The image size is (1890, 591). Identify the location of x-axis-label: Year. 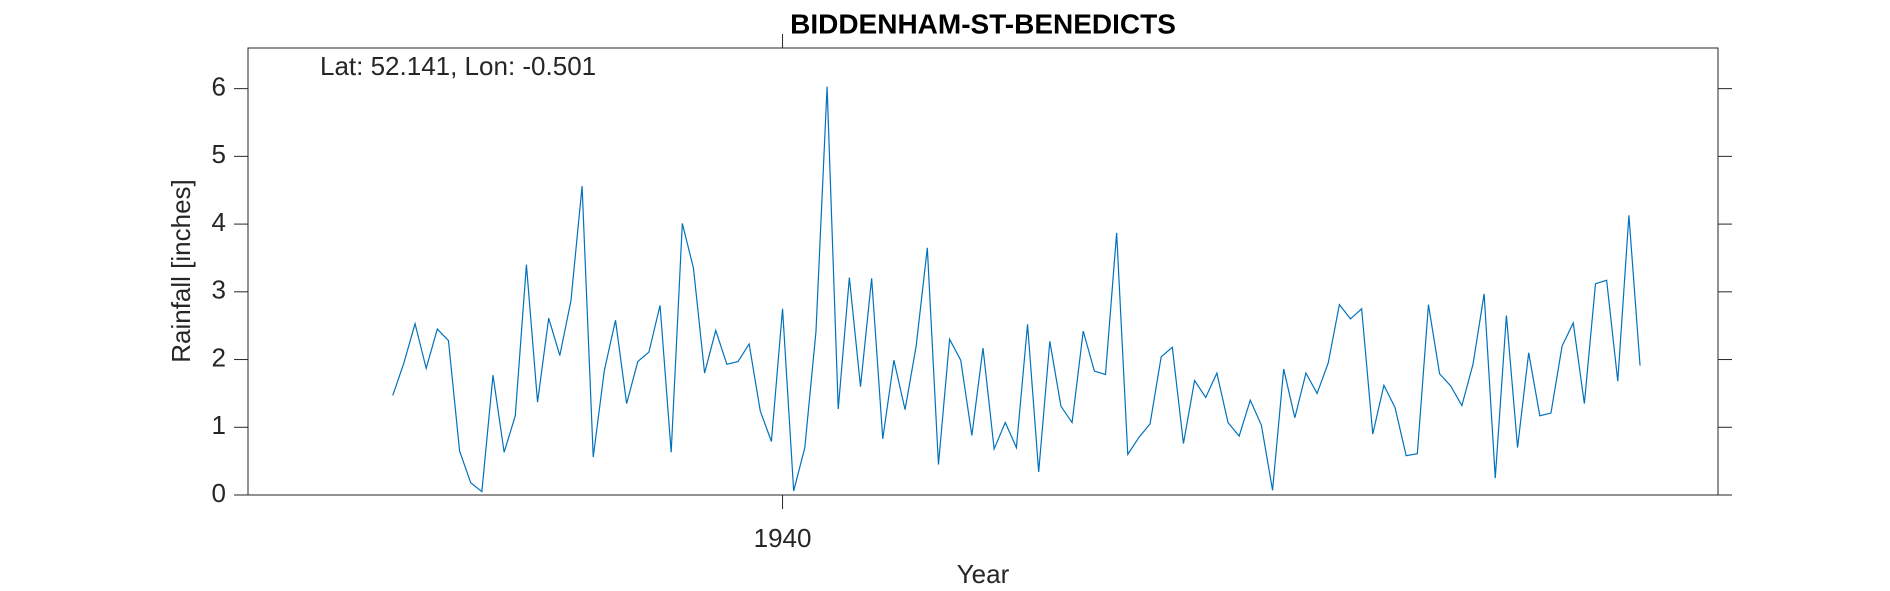
(983, 574).